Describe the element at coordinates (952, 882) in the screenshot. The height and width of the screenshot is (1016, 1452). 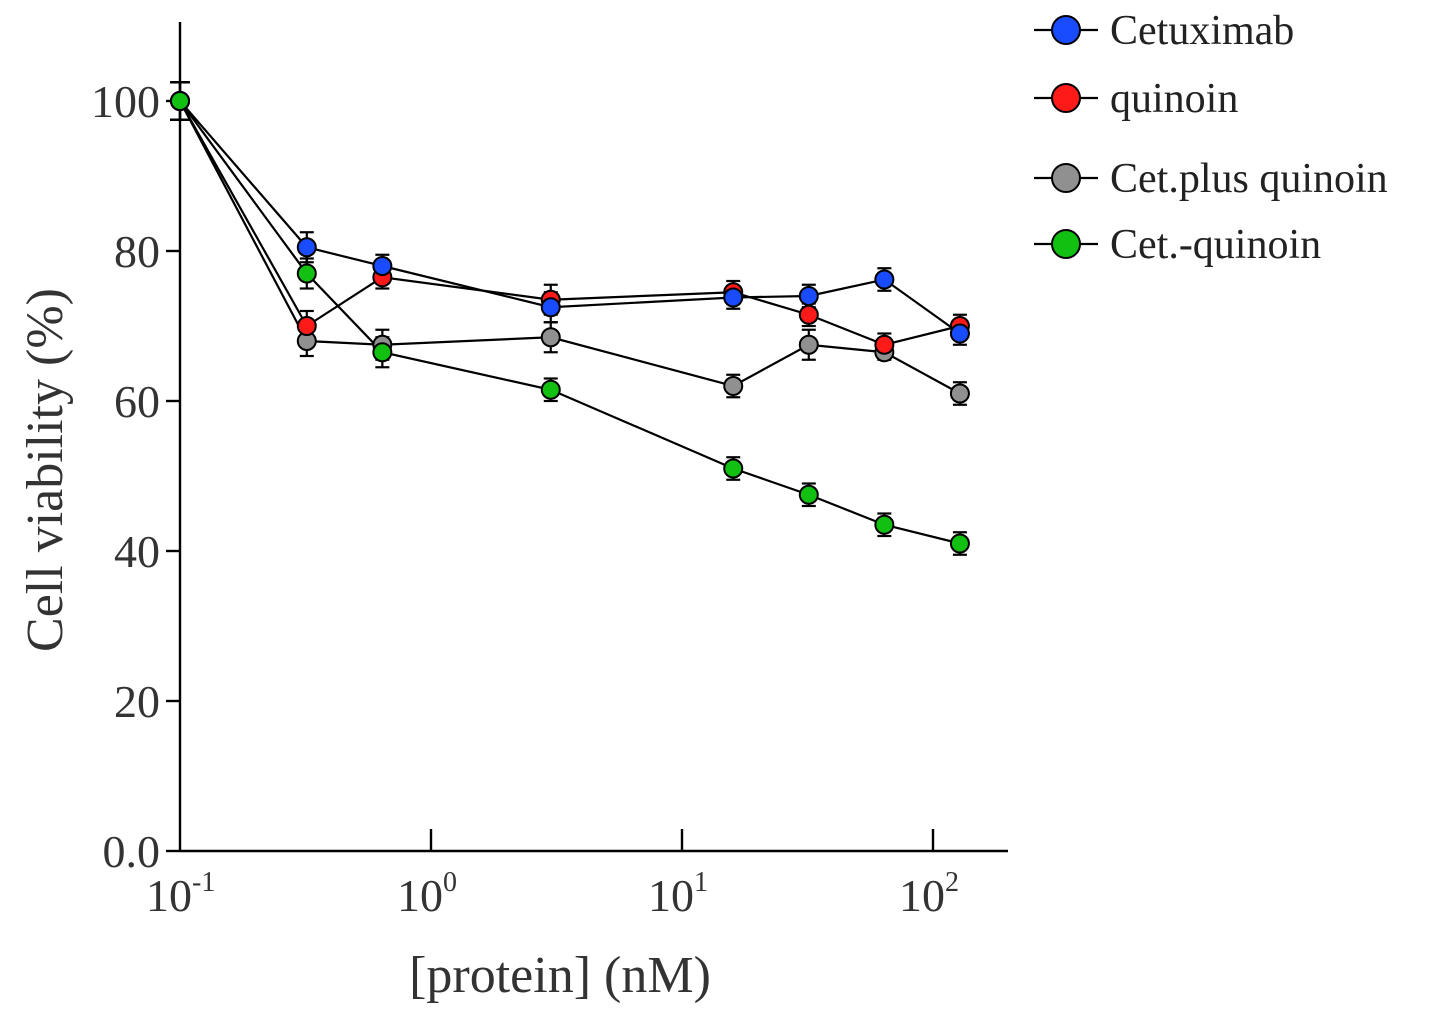
I see `x-tick-exponent: 2` at that location.